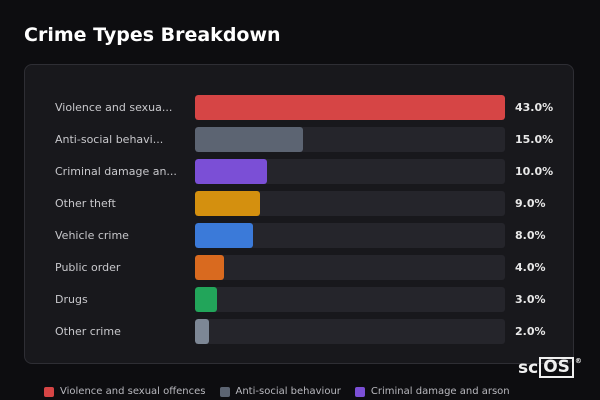 The width and height of the screenshot is (600, 400). What do you see at coordinates (288, 391) in the screenshot?
I see `legend-label: Anti-social behaviour` at bounding box center [288, 391].